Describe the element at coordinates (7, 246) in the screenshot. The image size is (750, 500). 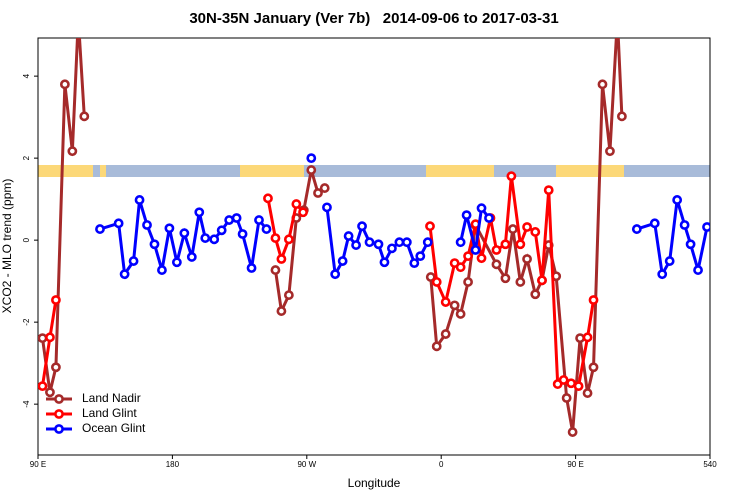
I see `y-axis-label: XCO2 - MLO trend (ppm)` at that location.